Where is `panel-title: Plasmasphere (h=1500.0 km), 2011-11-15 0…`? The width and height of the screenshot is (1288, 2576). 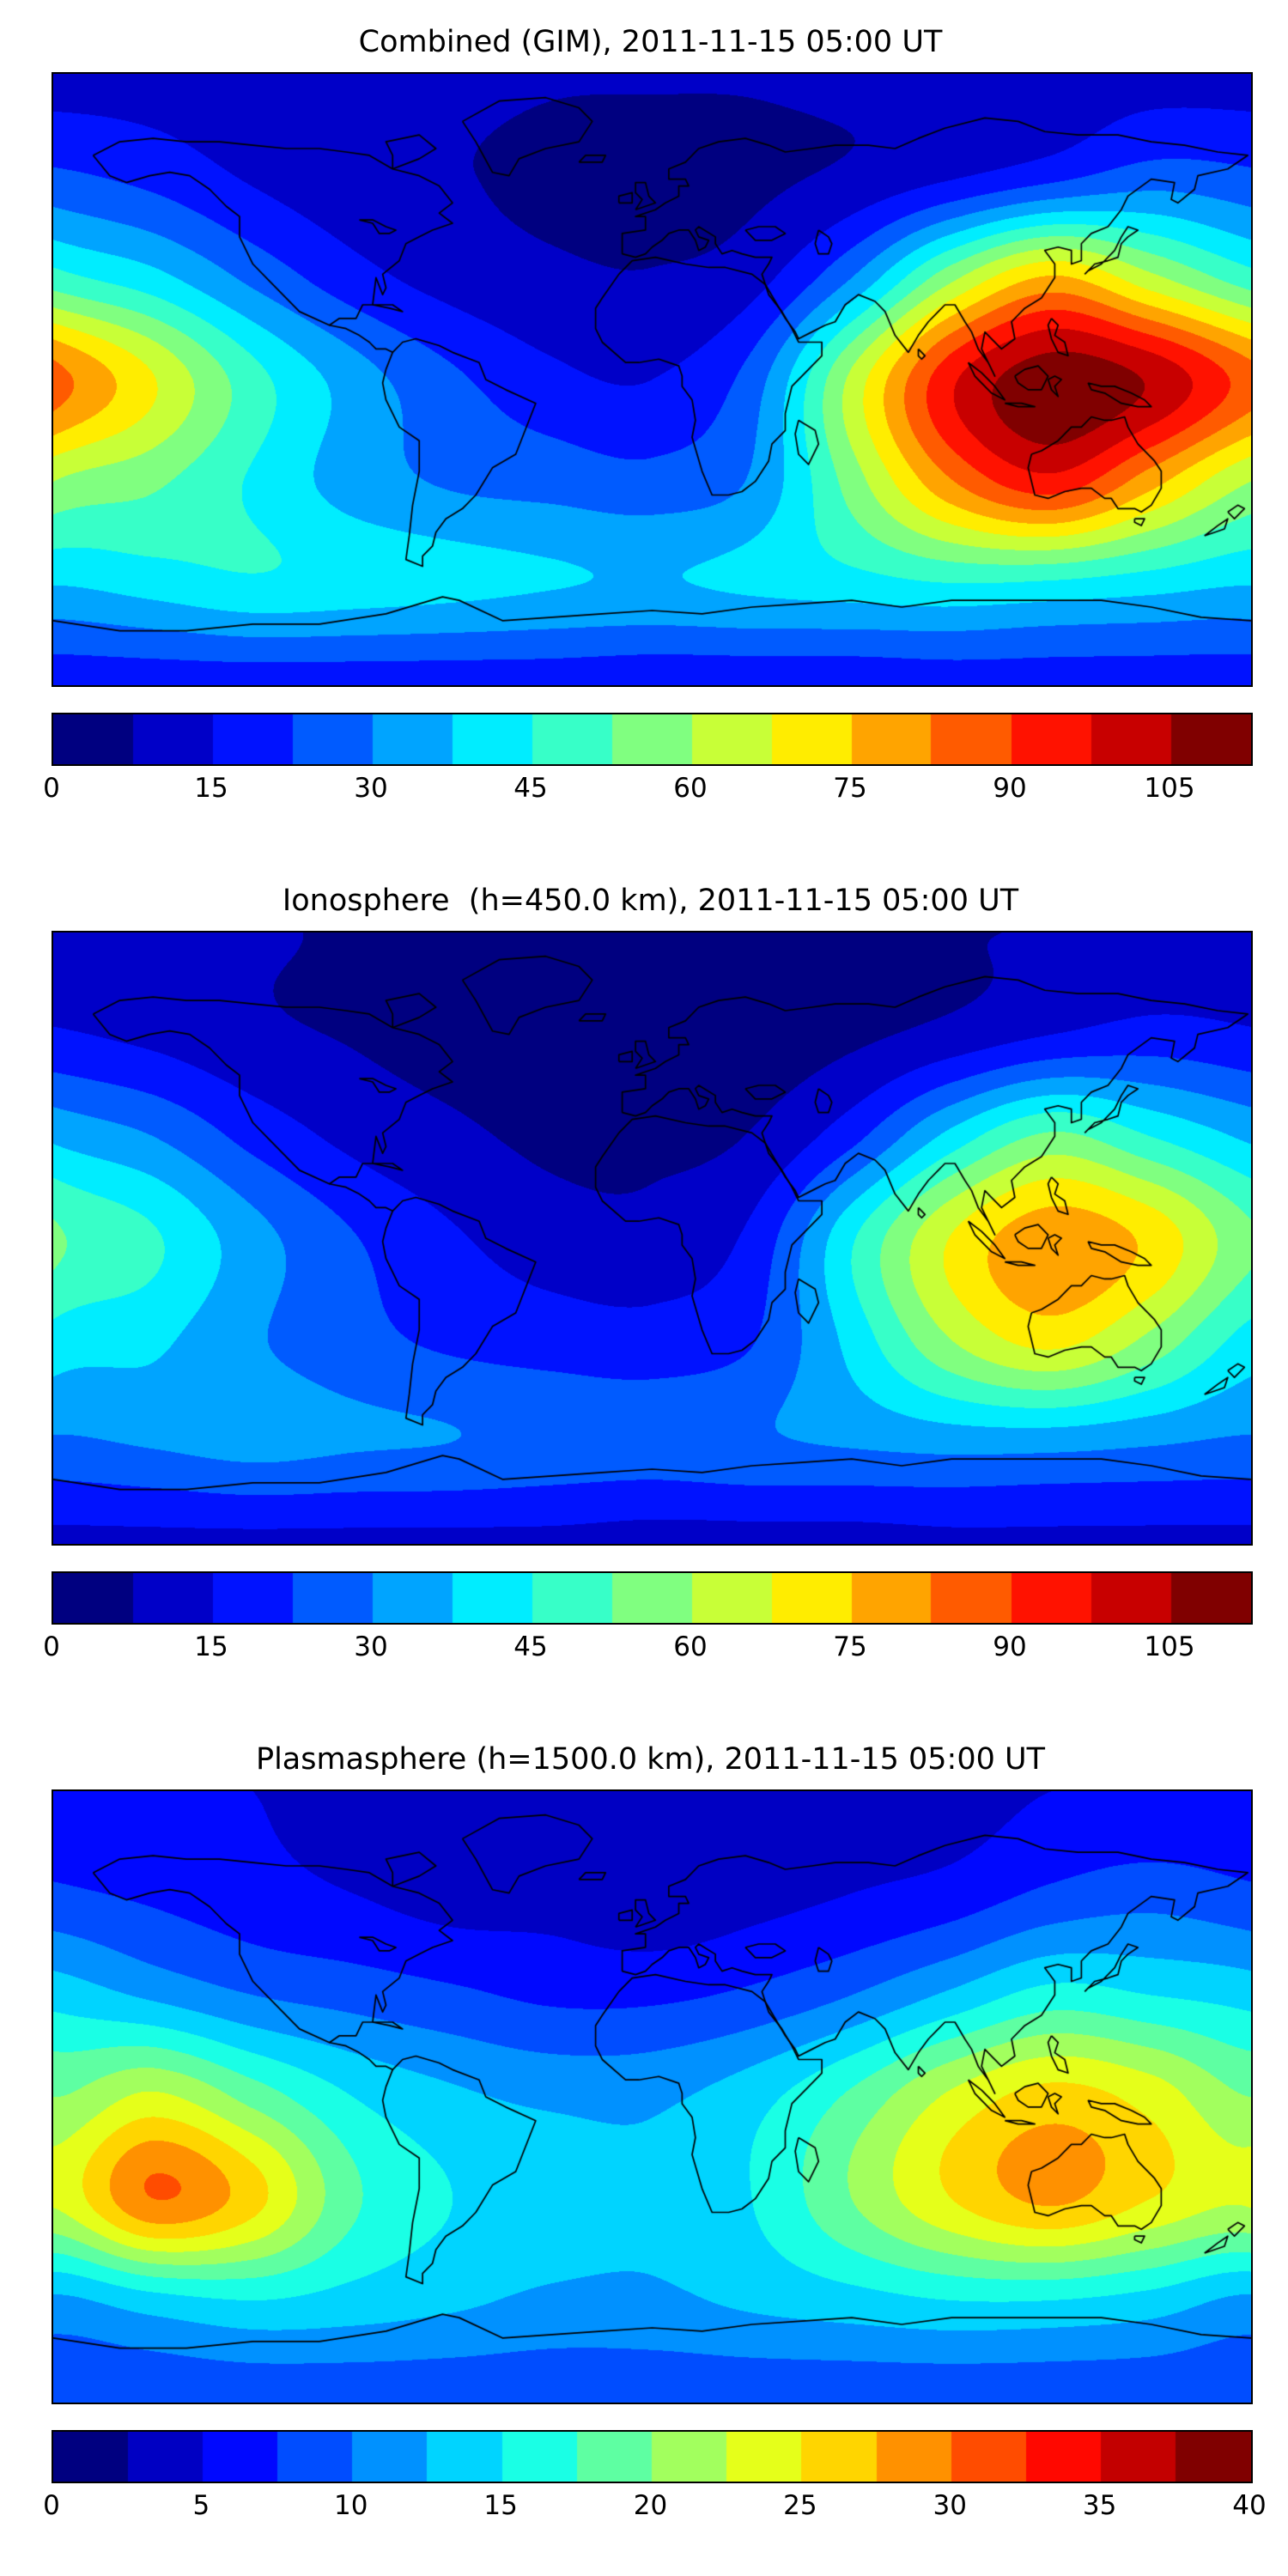
panel-title: Plasmasphere (h=1500.0 km), 2011-11-15 0… is located at coordinates (651, 1760).